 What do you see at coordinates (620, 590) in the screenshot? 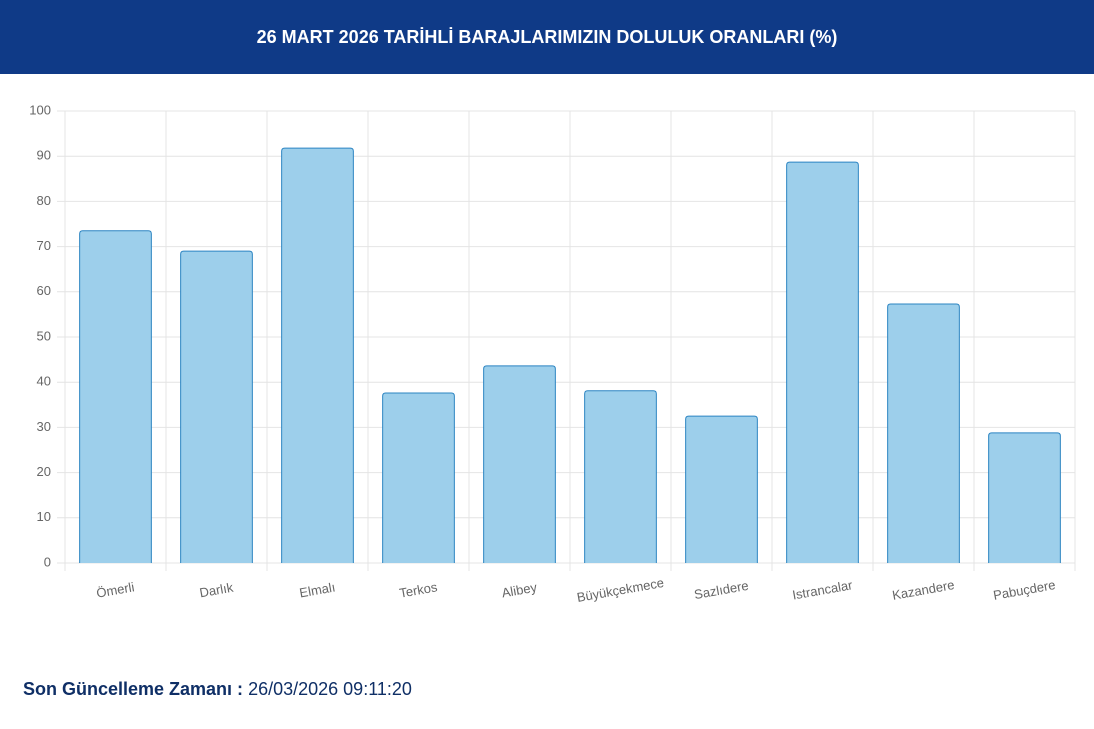
I see `x-tick-label: Büyükçekmece` at bounding box center [620, 590].